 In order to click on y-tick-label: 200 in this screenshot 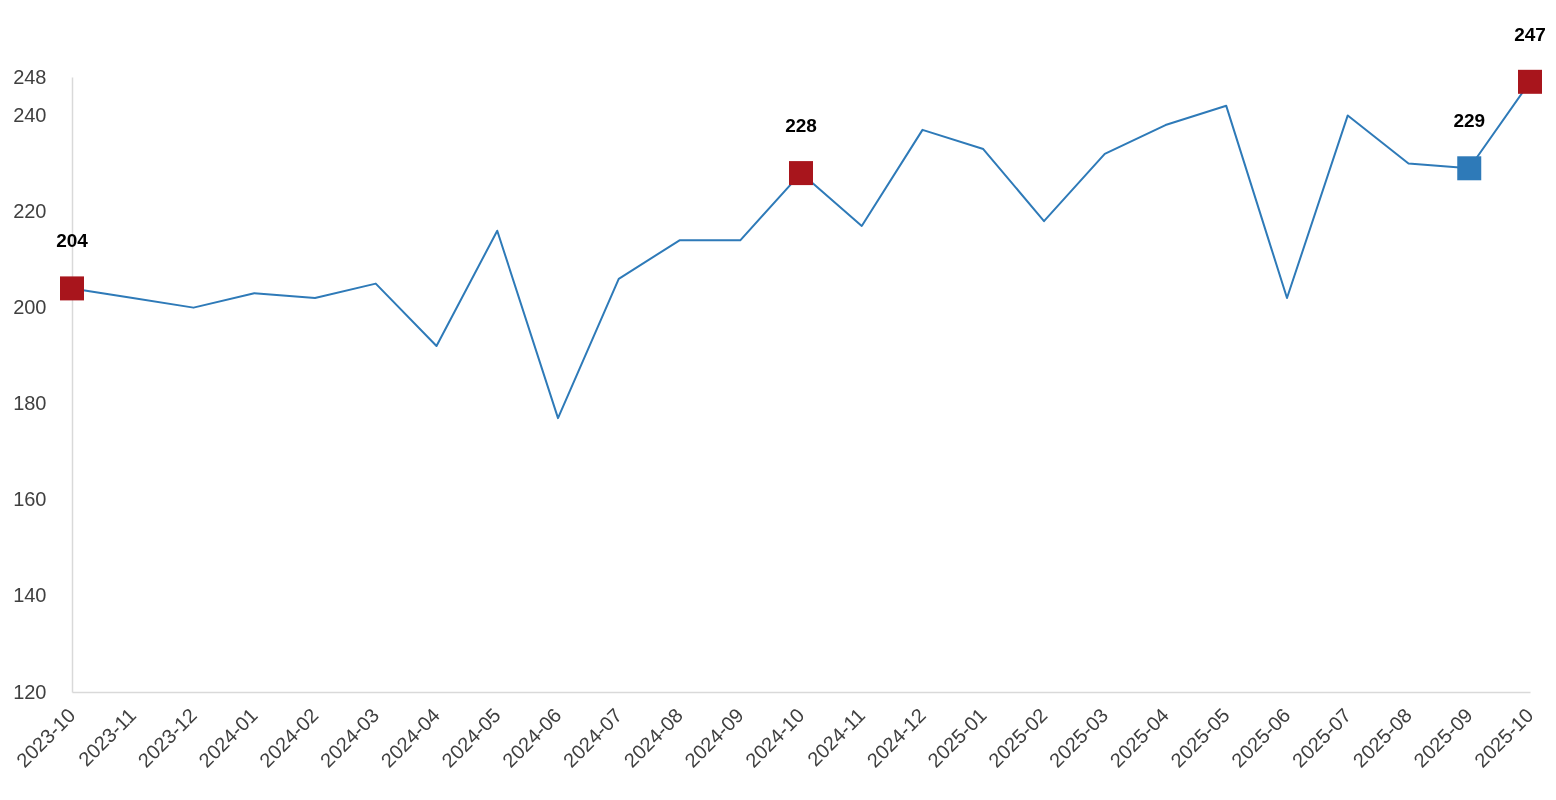, I will do `click(30, 307)`.